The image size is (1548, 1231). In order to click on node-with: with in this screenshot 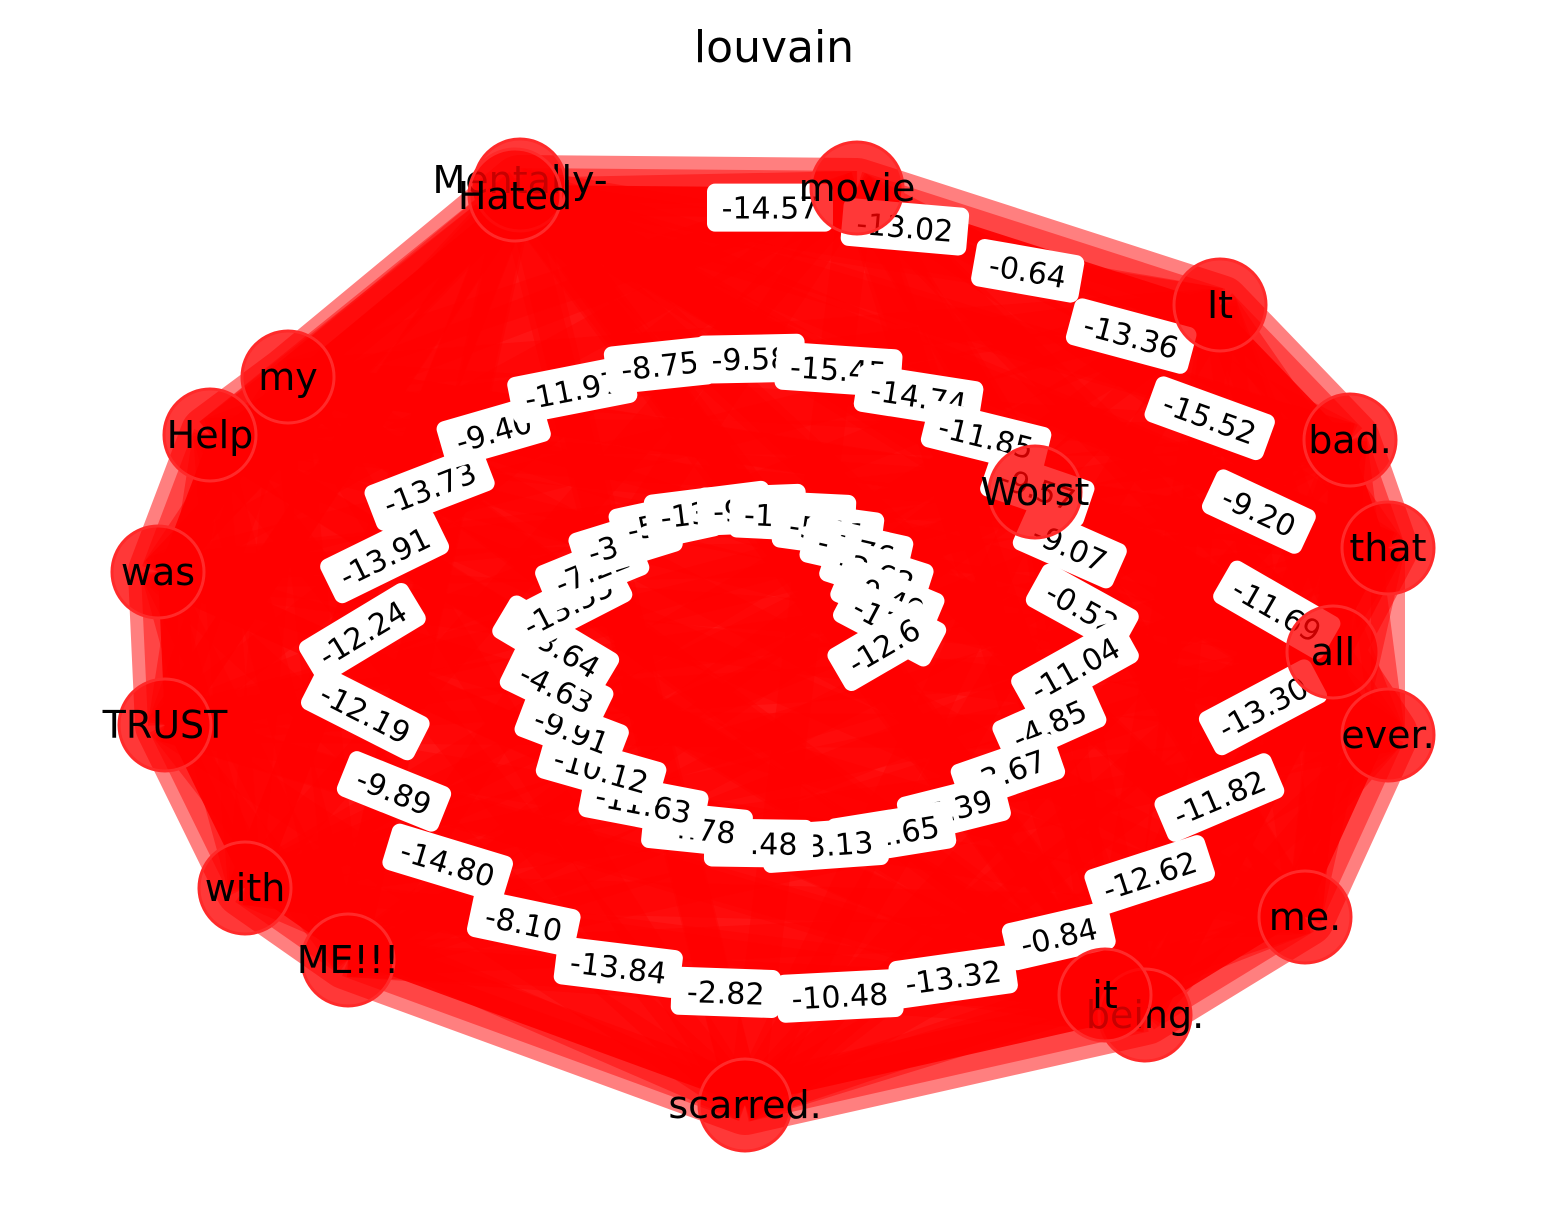, I will do `click(245, 888)`.